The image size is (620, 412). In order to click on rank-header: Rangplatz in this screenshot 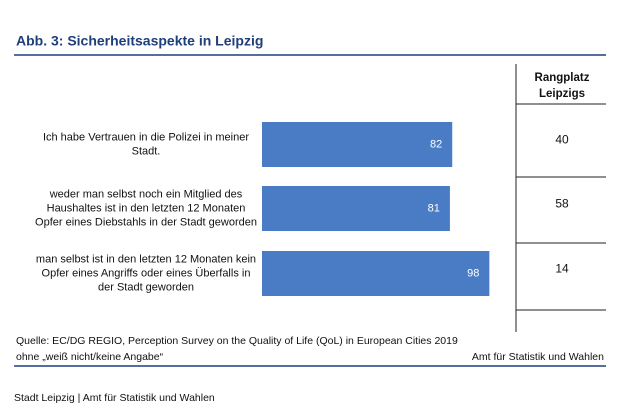, I will do `click(562, 78)`.